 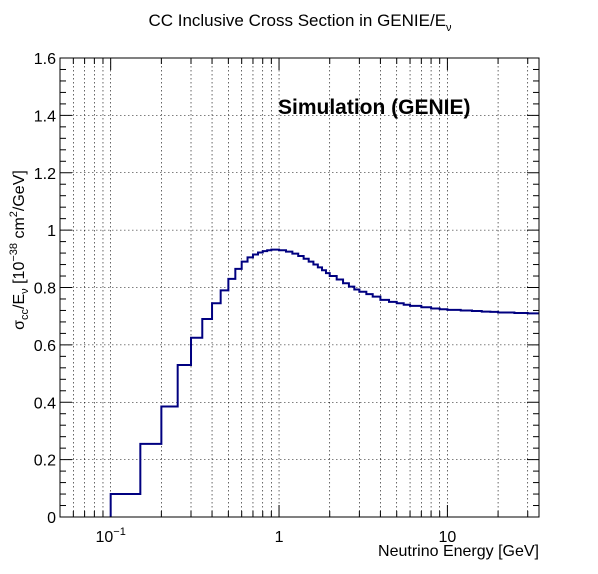 What do you see at coordinates (45, 461) in the screenshot?
I see `y-tick-label: 0.2` at bounding box center [45, 461].